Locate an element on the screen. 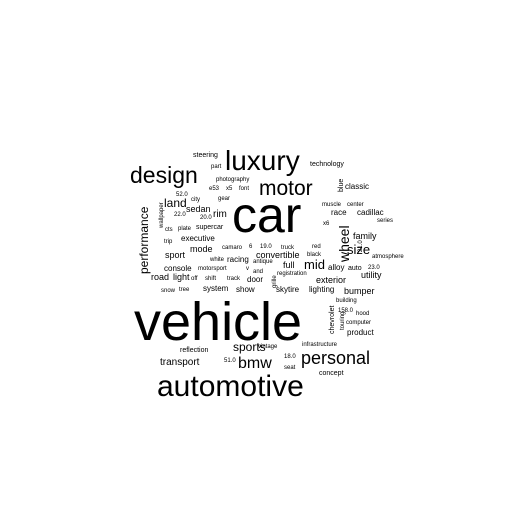 The height and width of the screenshot is (523, 532). word-part: part is located at coordinates (216, 167).